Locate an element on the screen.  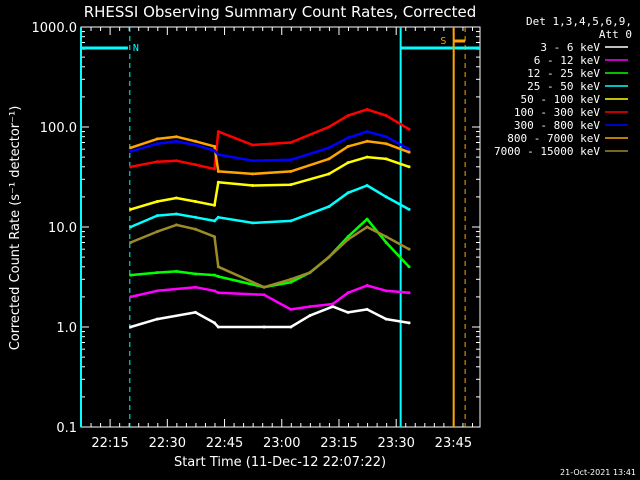
y-tick-label: 0.1 is located at coordinates (66, 428).